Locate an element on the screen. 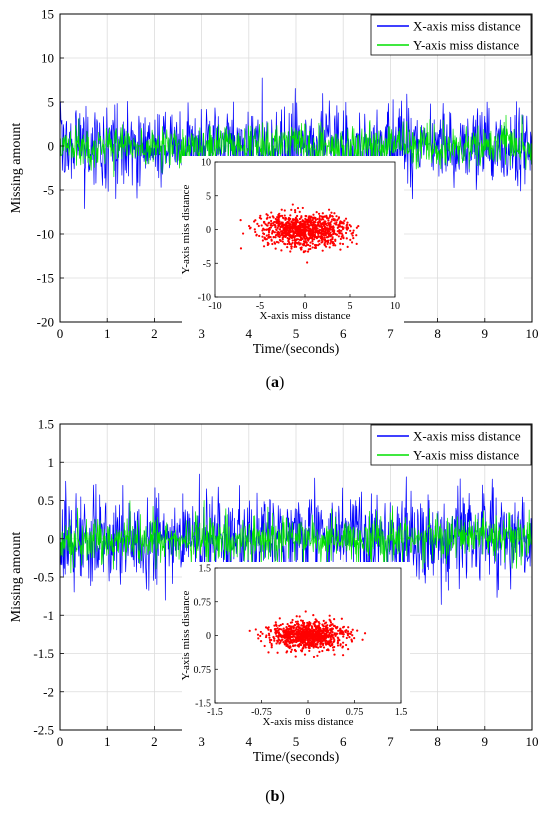 The image size is (550, 814). x-tick-label: 1 is located at coordinates (107, 333).